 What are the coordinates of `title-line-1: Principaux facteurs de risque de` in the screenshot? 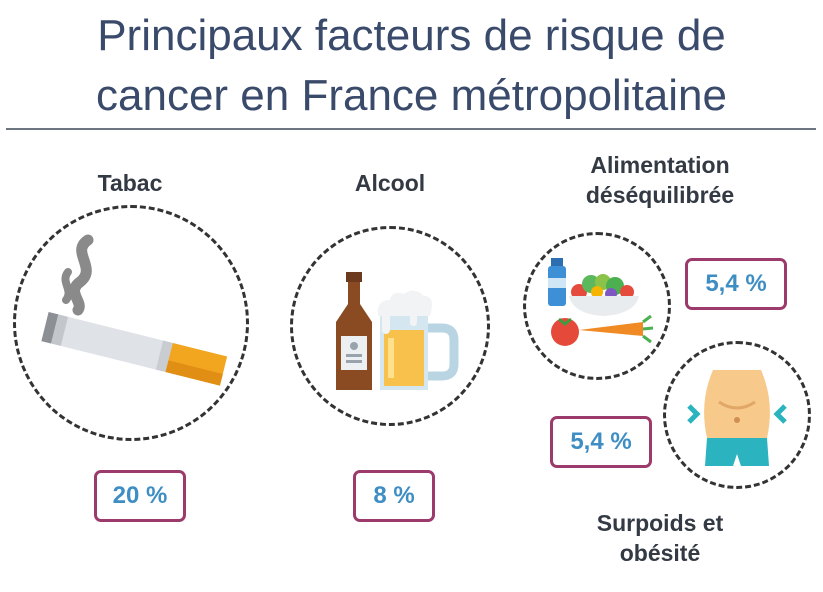 It's located at (411, 35).